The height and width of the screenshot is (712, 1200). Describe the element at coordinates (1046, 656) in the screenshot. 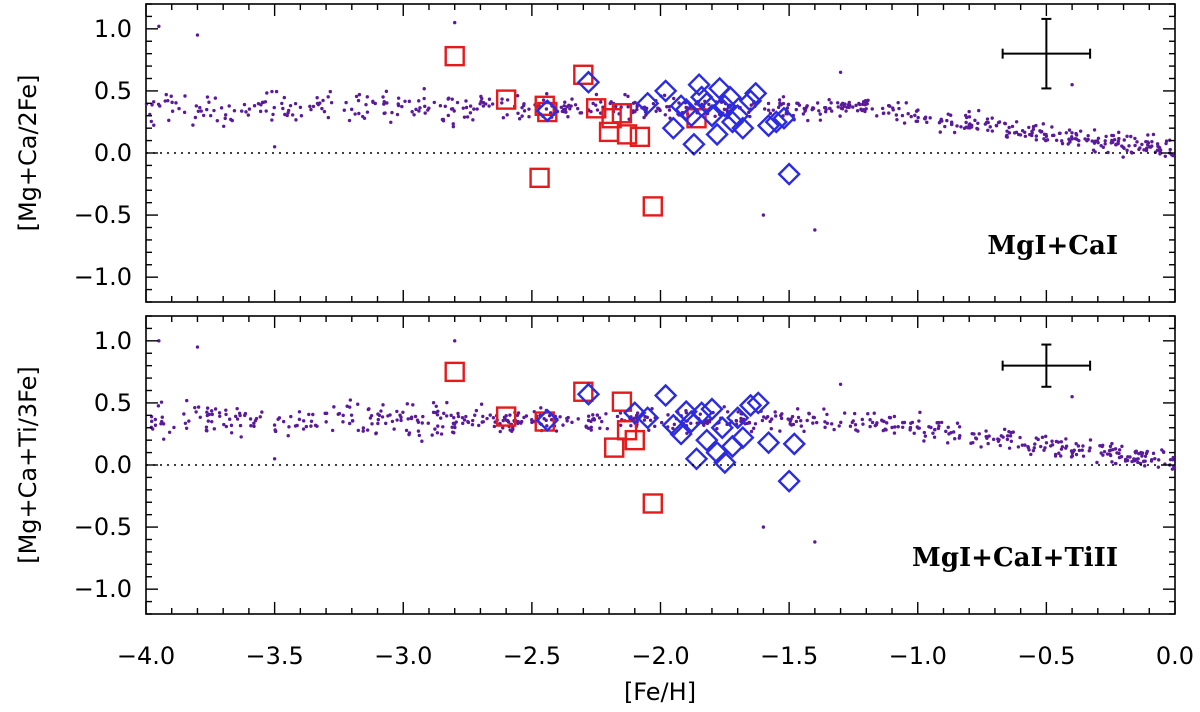

I see `x-tick-label: −0.5` at that location.